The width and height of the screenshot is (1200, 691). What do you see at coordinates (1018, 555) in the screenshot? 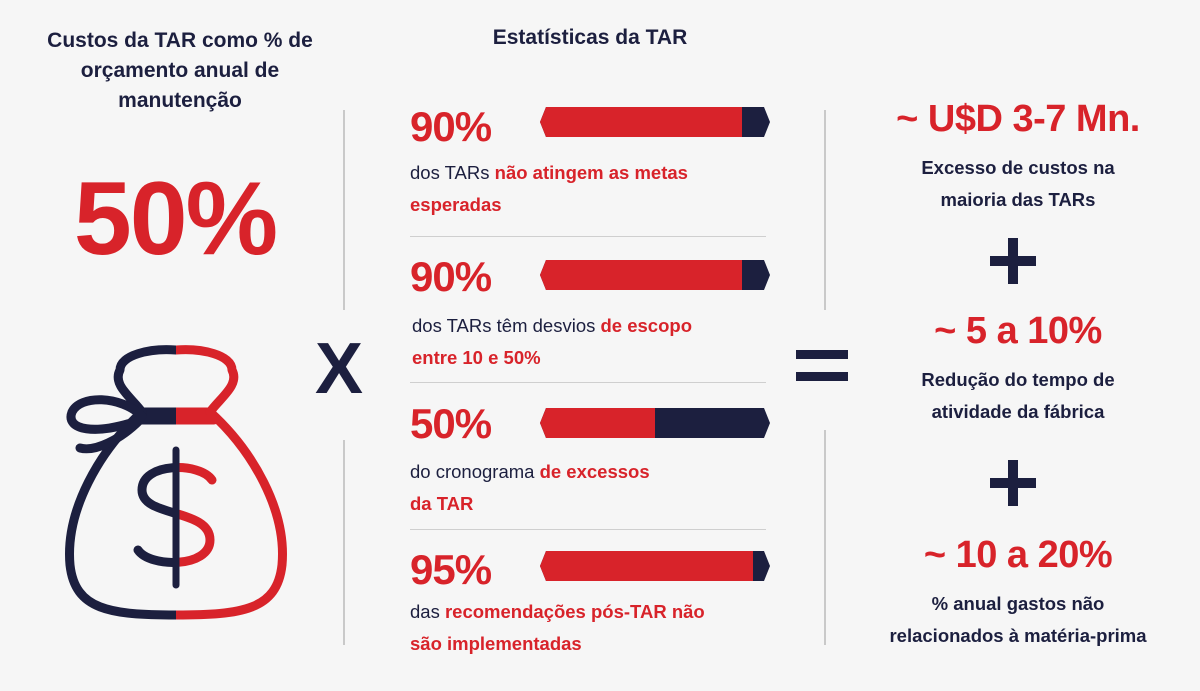
I see `non-raw-material-spend-value: ~ 10 a 20%` at bounding box center [1018, 555].